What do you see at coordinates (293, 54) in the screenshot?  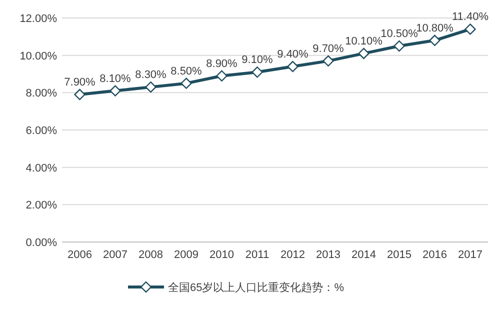 I see `data-label: 9.40%` at bounding box center [293, 54].